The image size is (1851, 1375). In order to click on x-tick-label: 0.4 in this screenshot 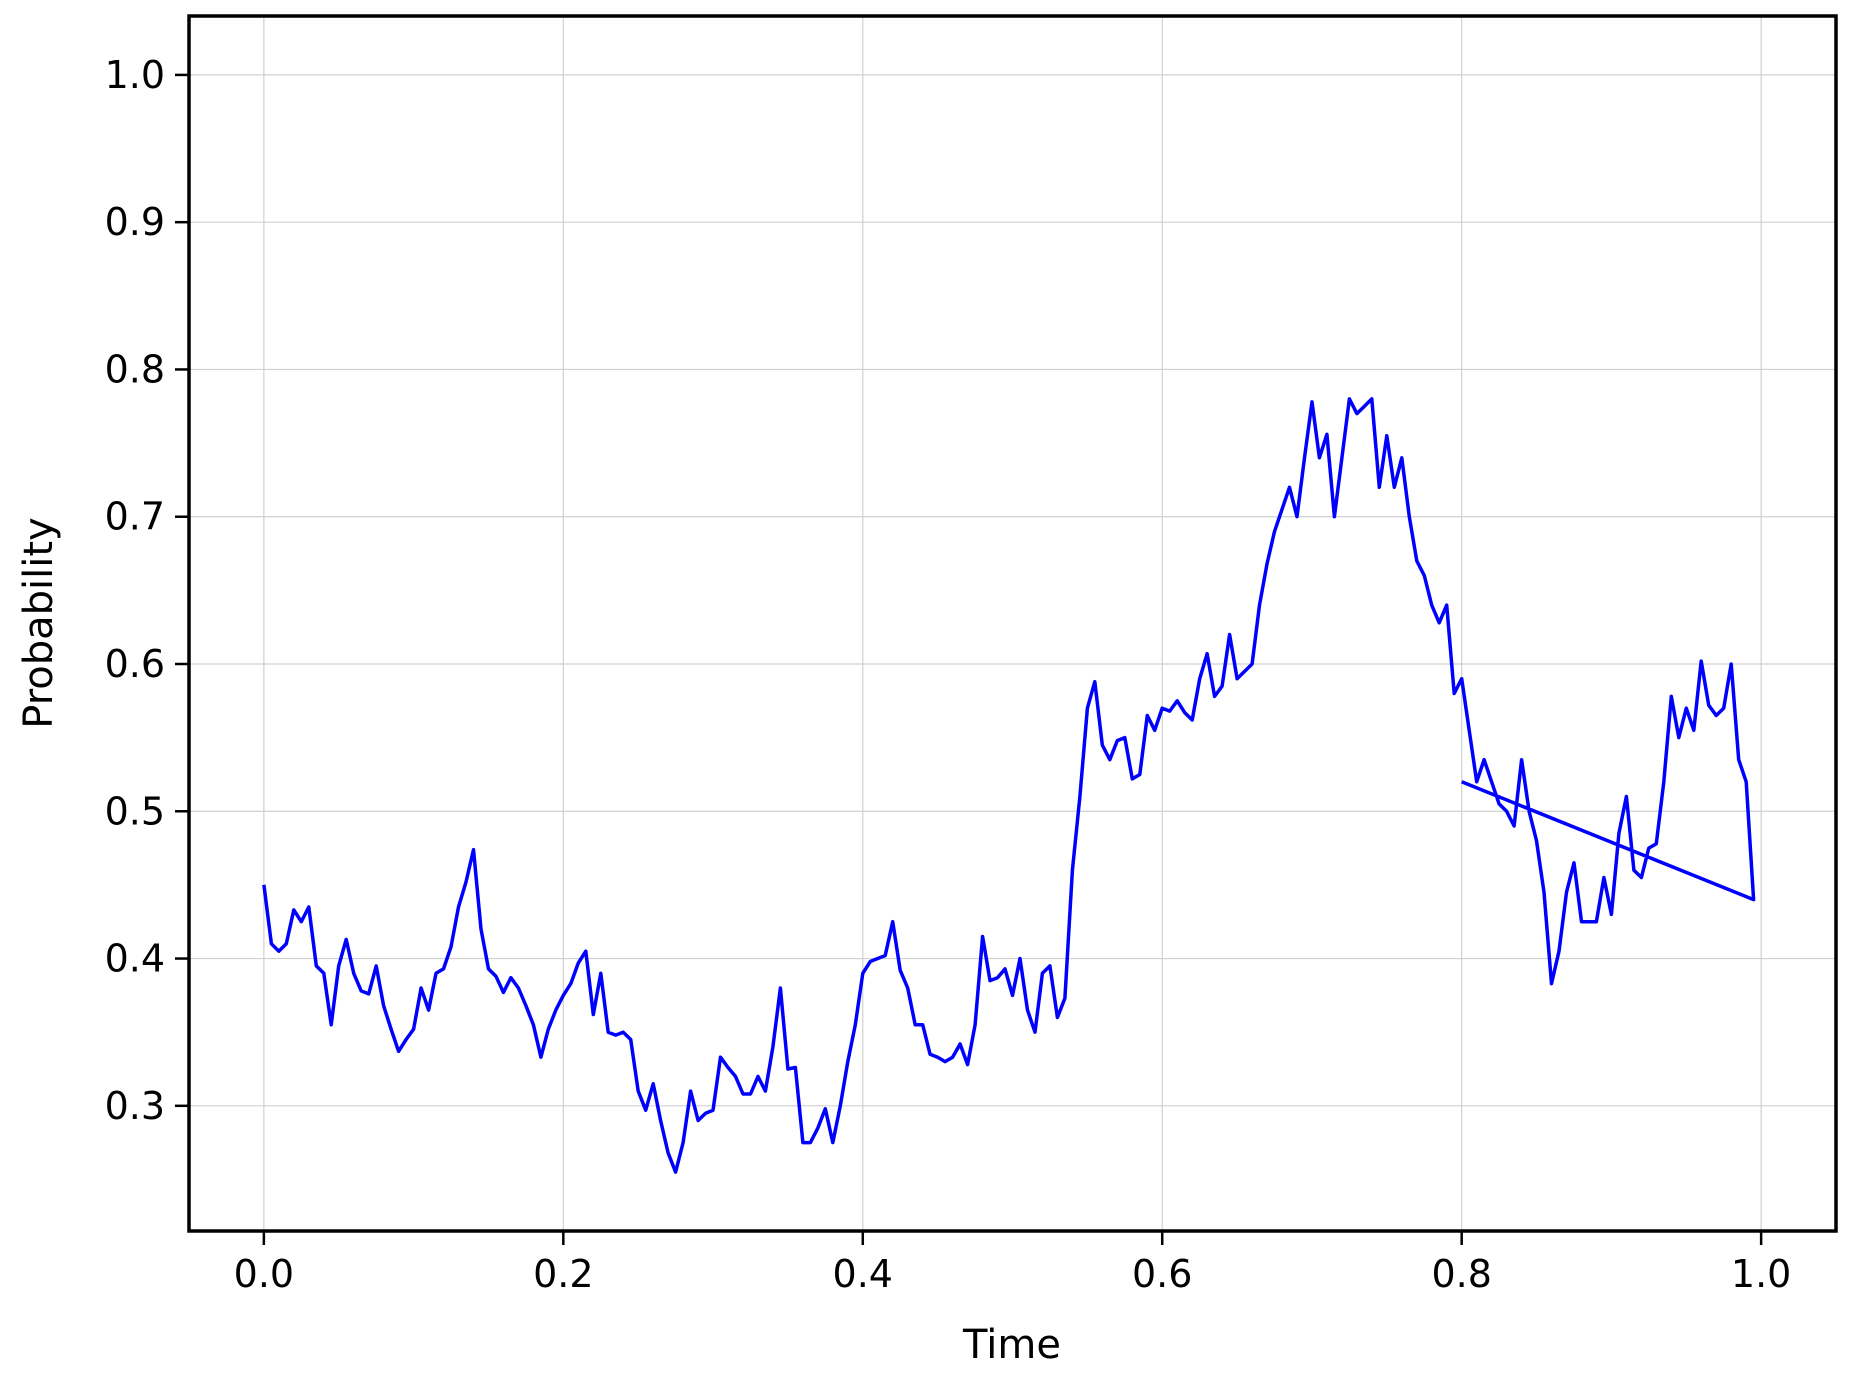, I will do `click(863, 1274)`.